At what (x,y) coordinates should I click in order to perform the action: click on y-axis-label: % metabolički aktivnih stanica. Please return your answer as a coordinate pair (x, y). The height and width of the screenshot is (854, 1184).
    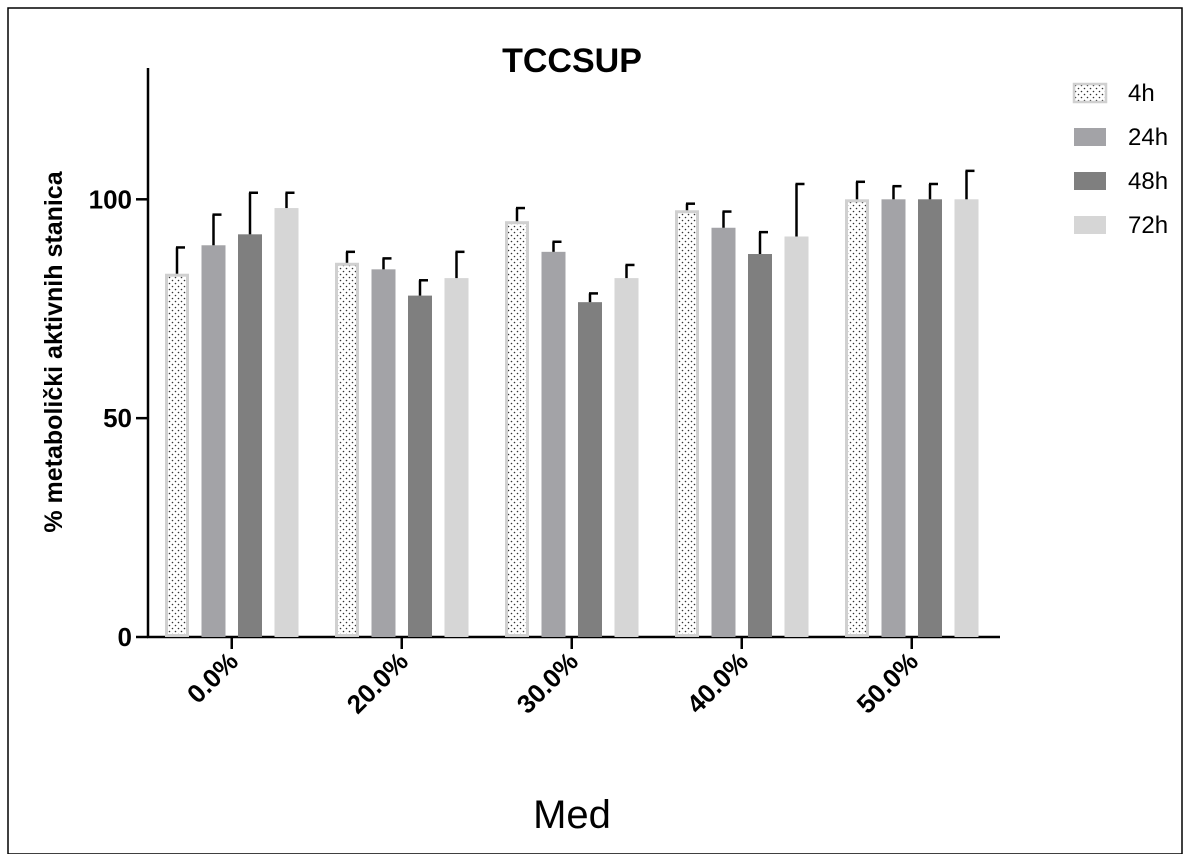
    Looking at the image, I should click on (54, 351).